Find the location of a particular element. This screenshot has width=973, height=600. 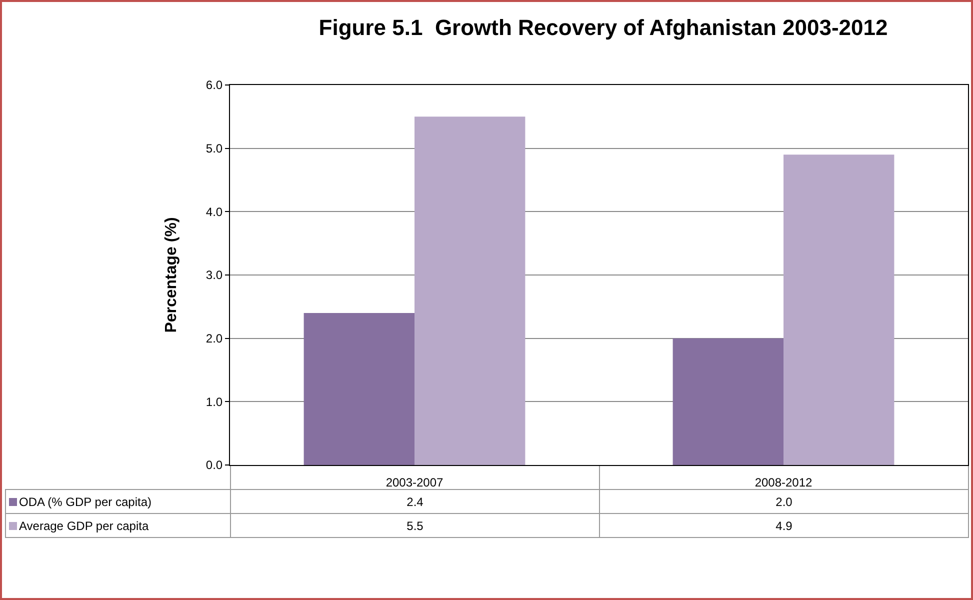

y-tick-label: 4.0 is located at coordinates (214, 211).